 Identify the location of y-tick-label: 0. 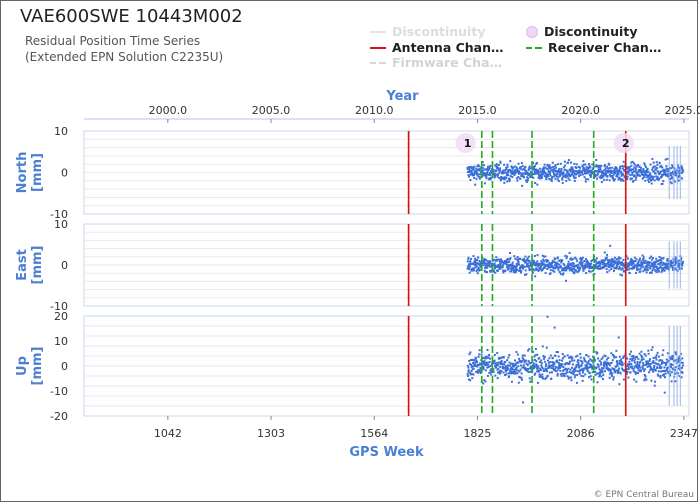
(64, 173).